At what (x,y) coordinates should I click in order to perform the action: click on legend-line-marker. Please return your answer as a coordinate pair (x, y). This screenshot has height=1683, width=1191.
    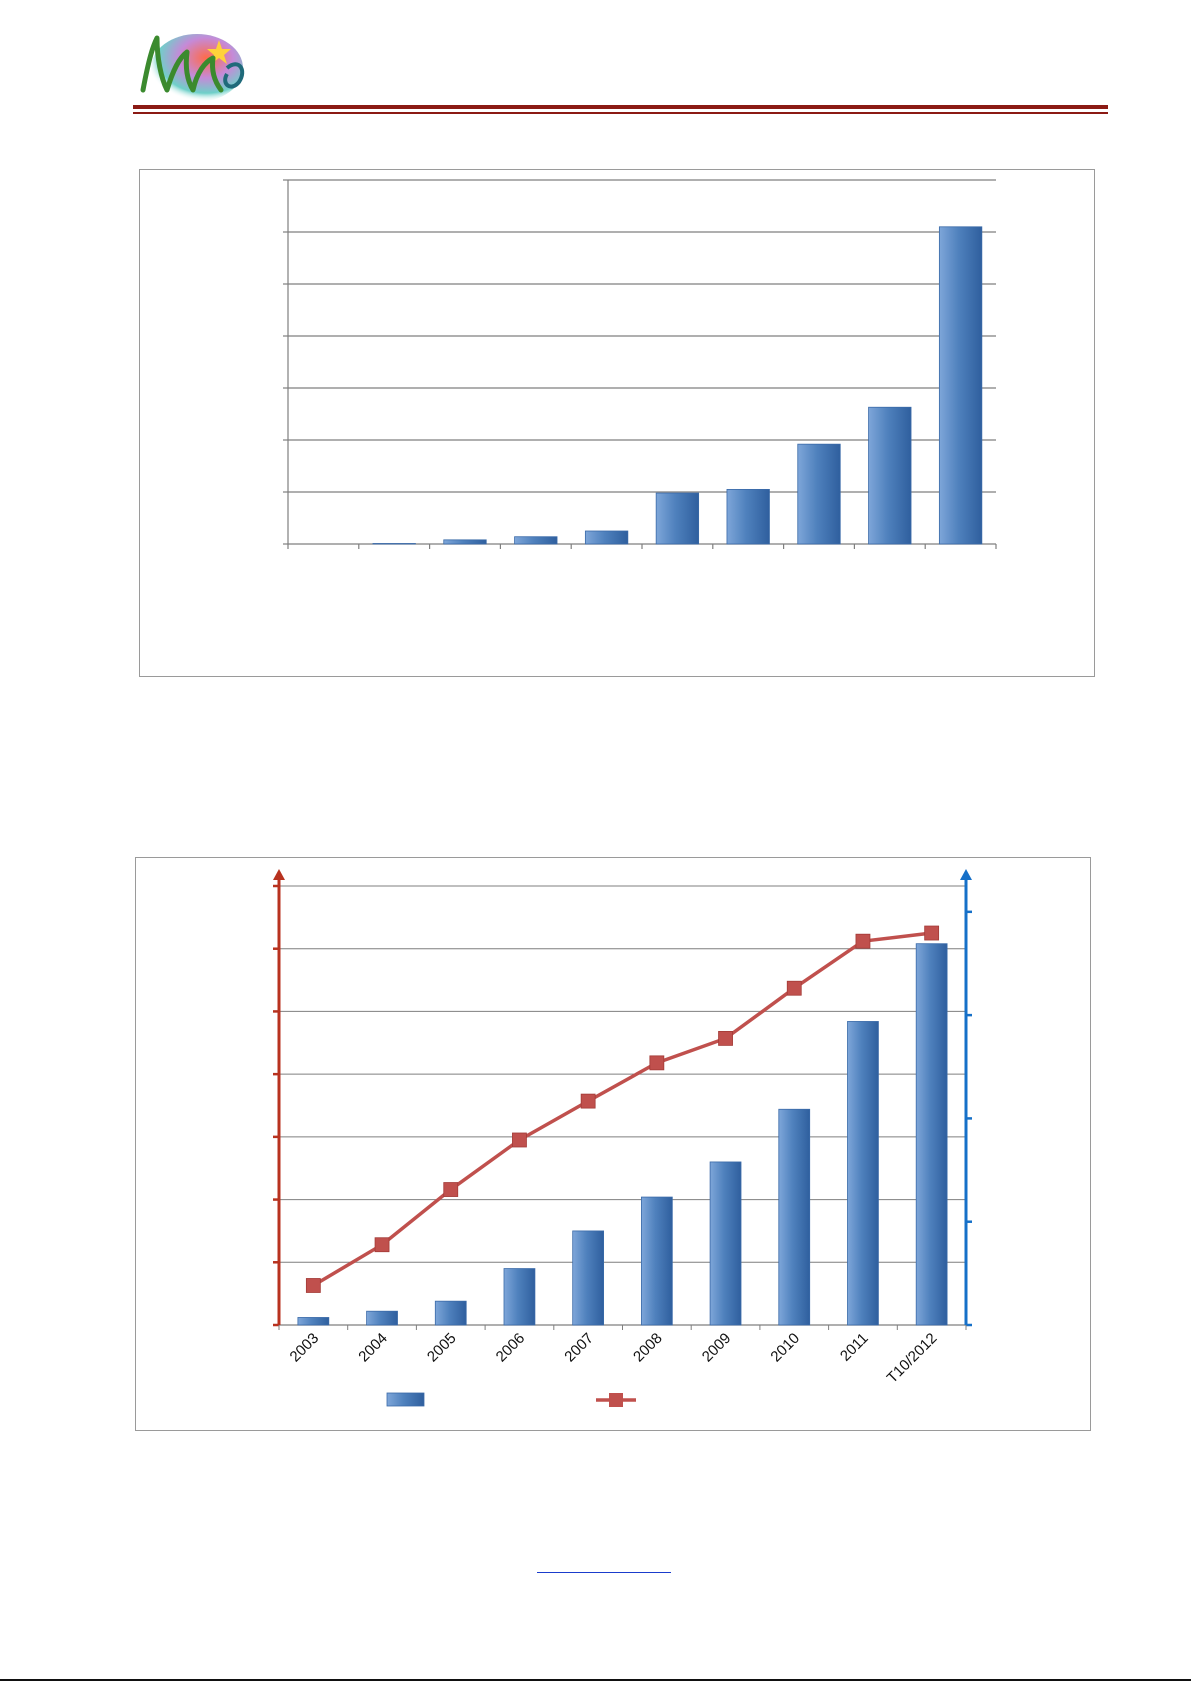
    Looking at the image, I should click on (616, 1400).